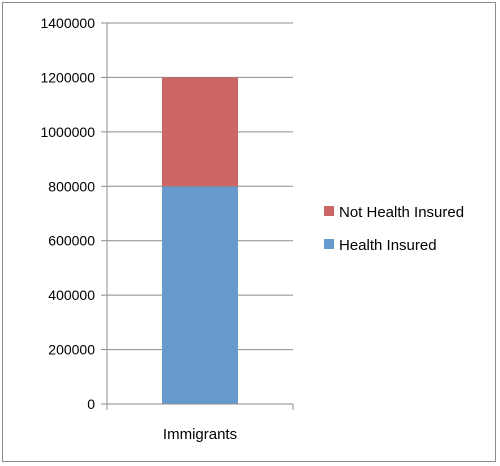 This screenshot has width=500, height=466. Describe the element at coordinates (91, 404) in the screenshot. I see `y-tick-label: 0` at that location.